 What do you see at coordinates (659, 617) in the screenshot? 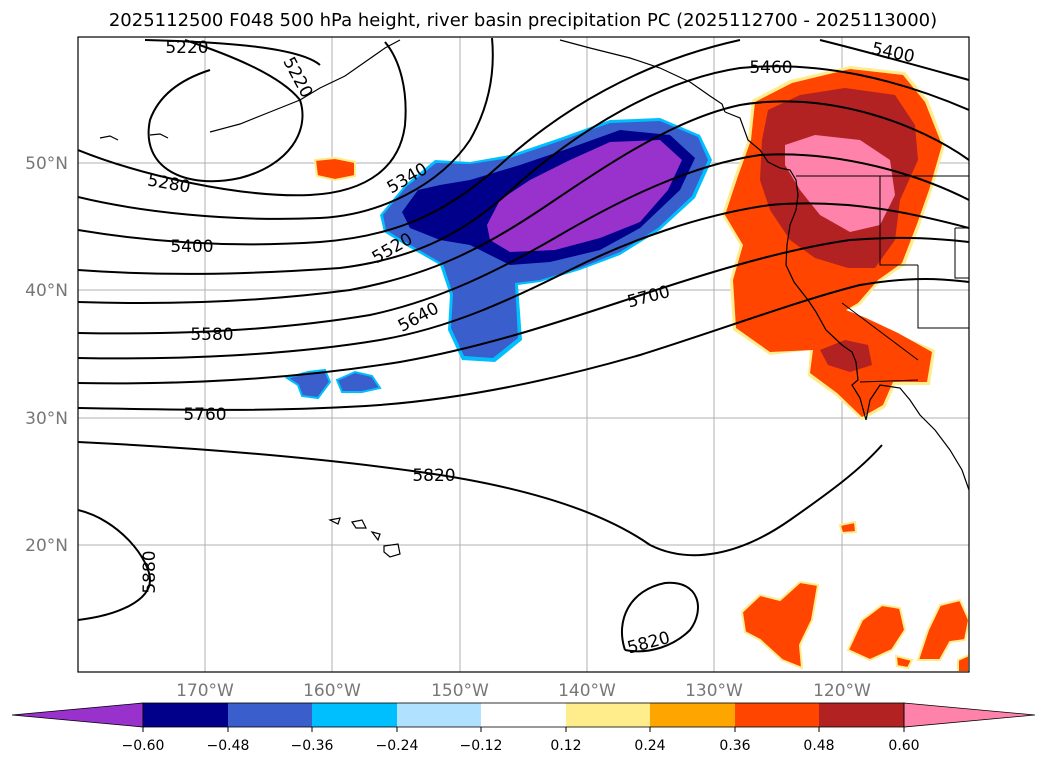
I see `contour-5820-south` at bounding box center [659, 617].